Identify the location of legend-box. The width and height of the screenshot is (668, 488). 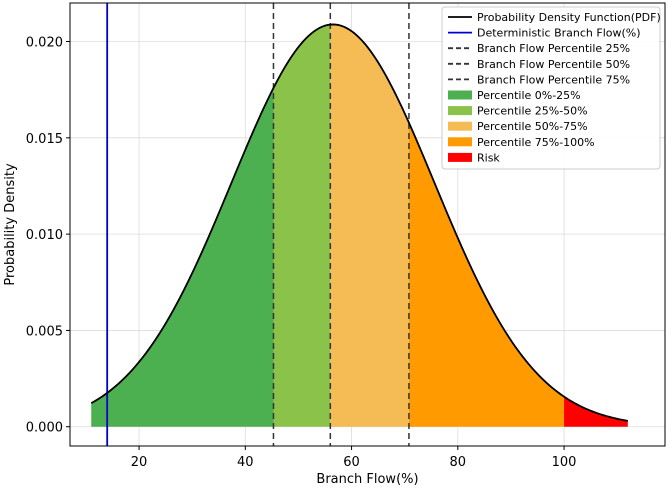
(551, 88).